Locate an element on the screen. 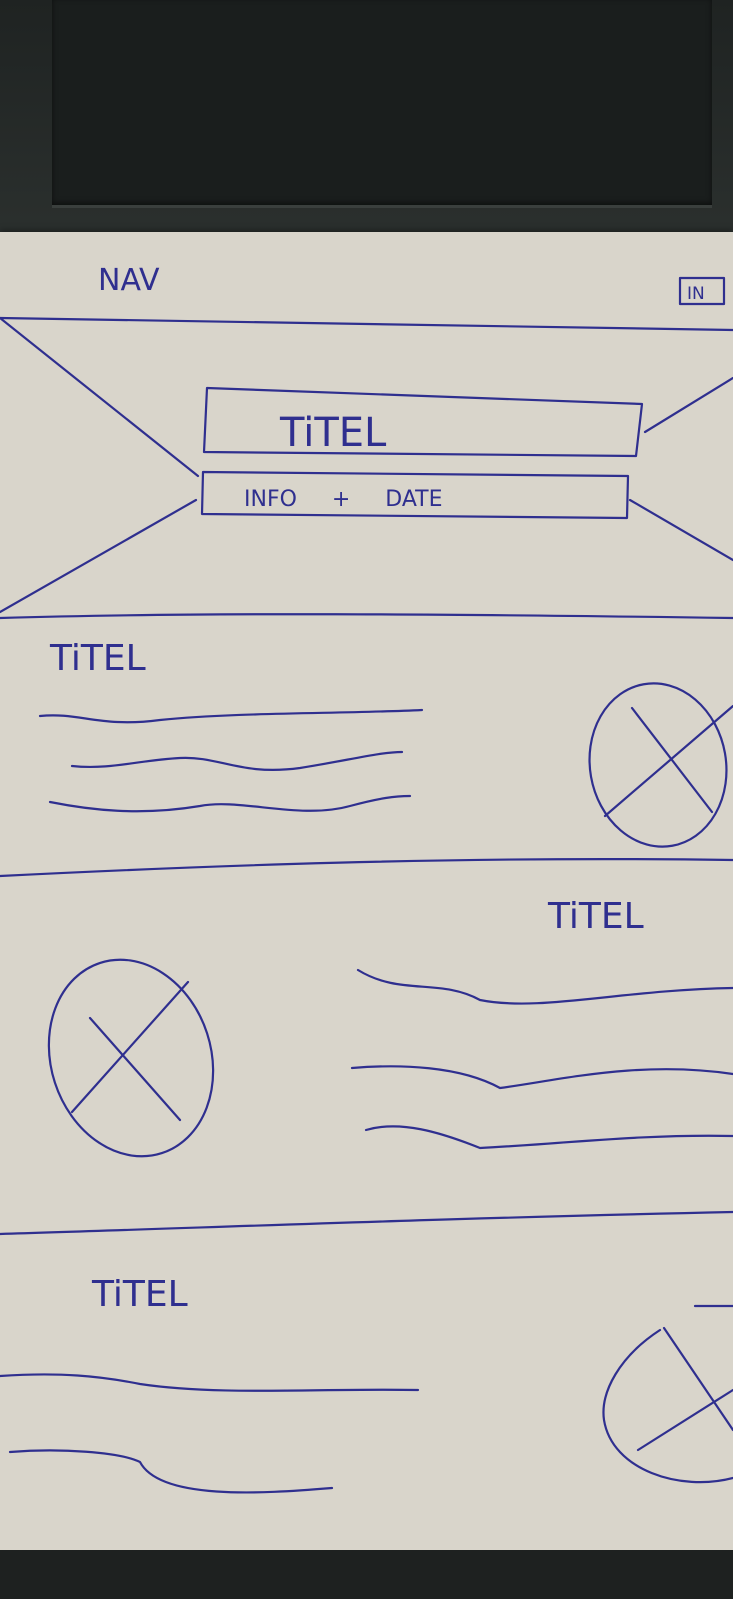 Image resolution: width=733 pixels, height=1599 pixels. hero-title: TiTEL is located at coordinates (333, 433).